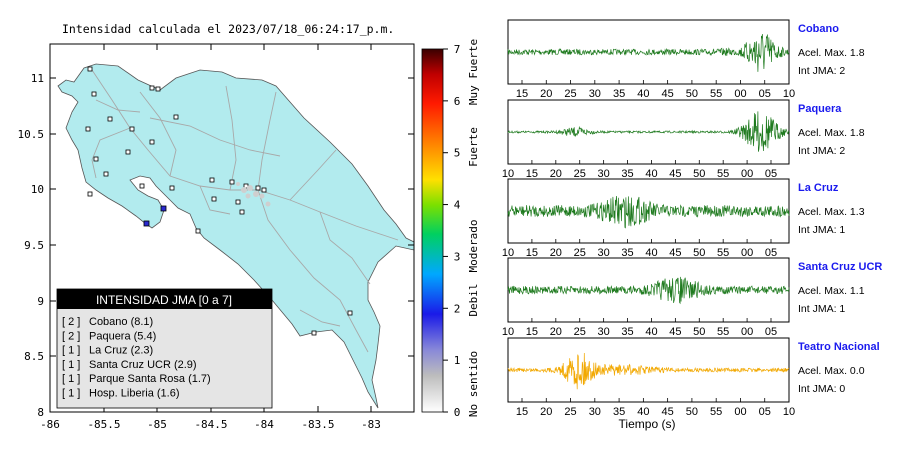 Image resolution: width=910 pixels, height=460 pixels. Describe the element at coordinates (37, 78) in the screenshot. I see `lat-tick-label: 11` at that location.